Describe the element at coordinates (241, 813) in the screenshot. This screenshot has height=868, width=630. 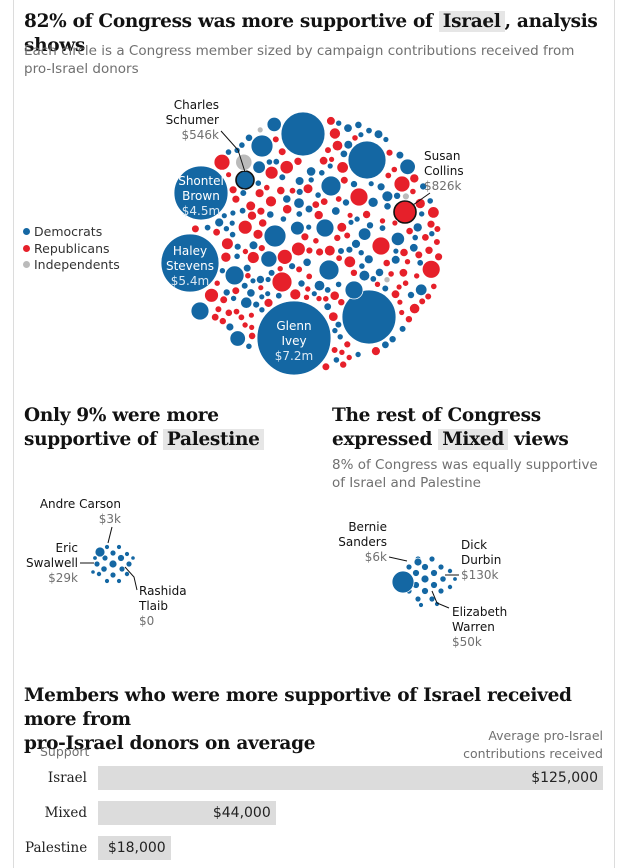
I see `bar-value-label: $44,000` at that location.